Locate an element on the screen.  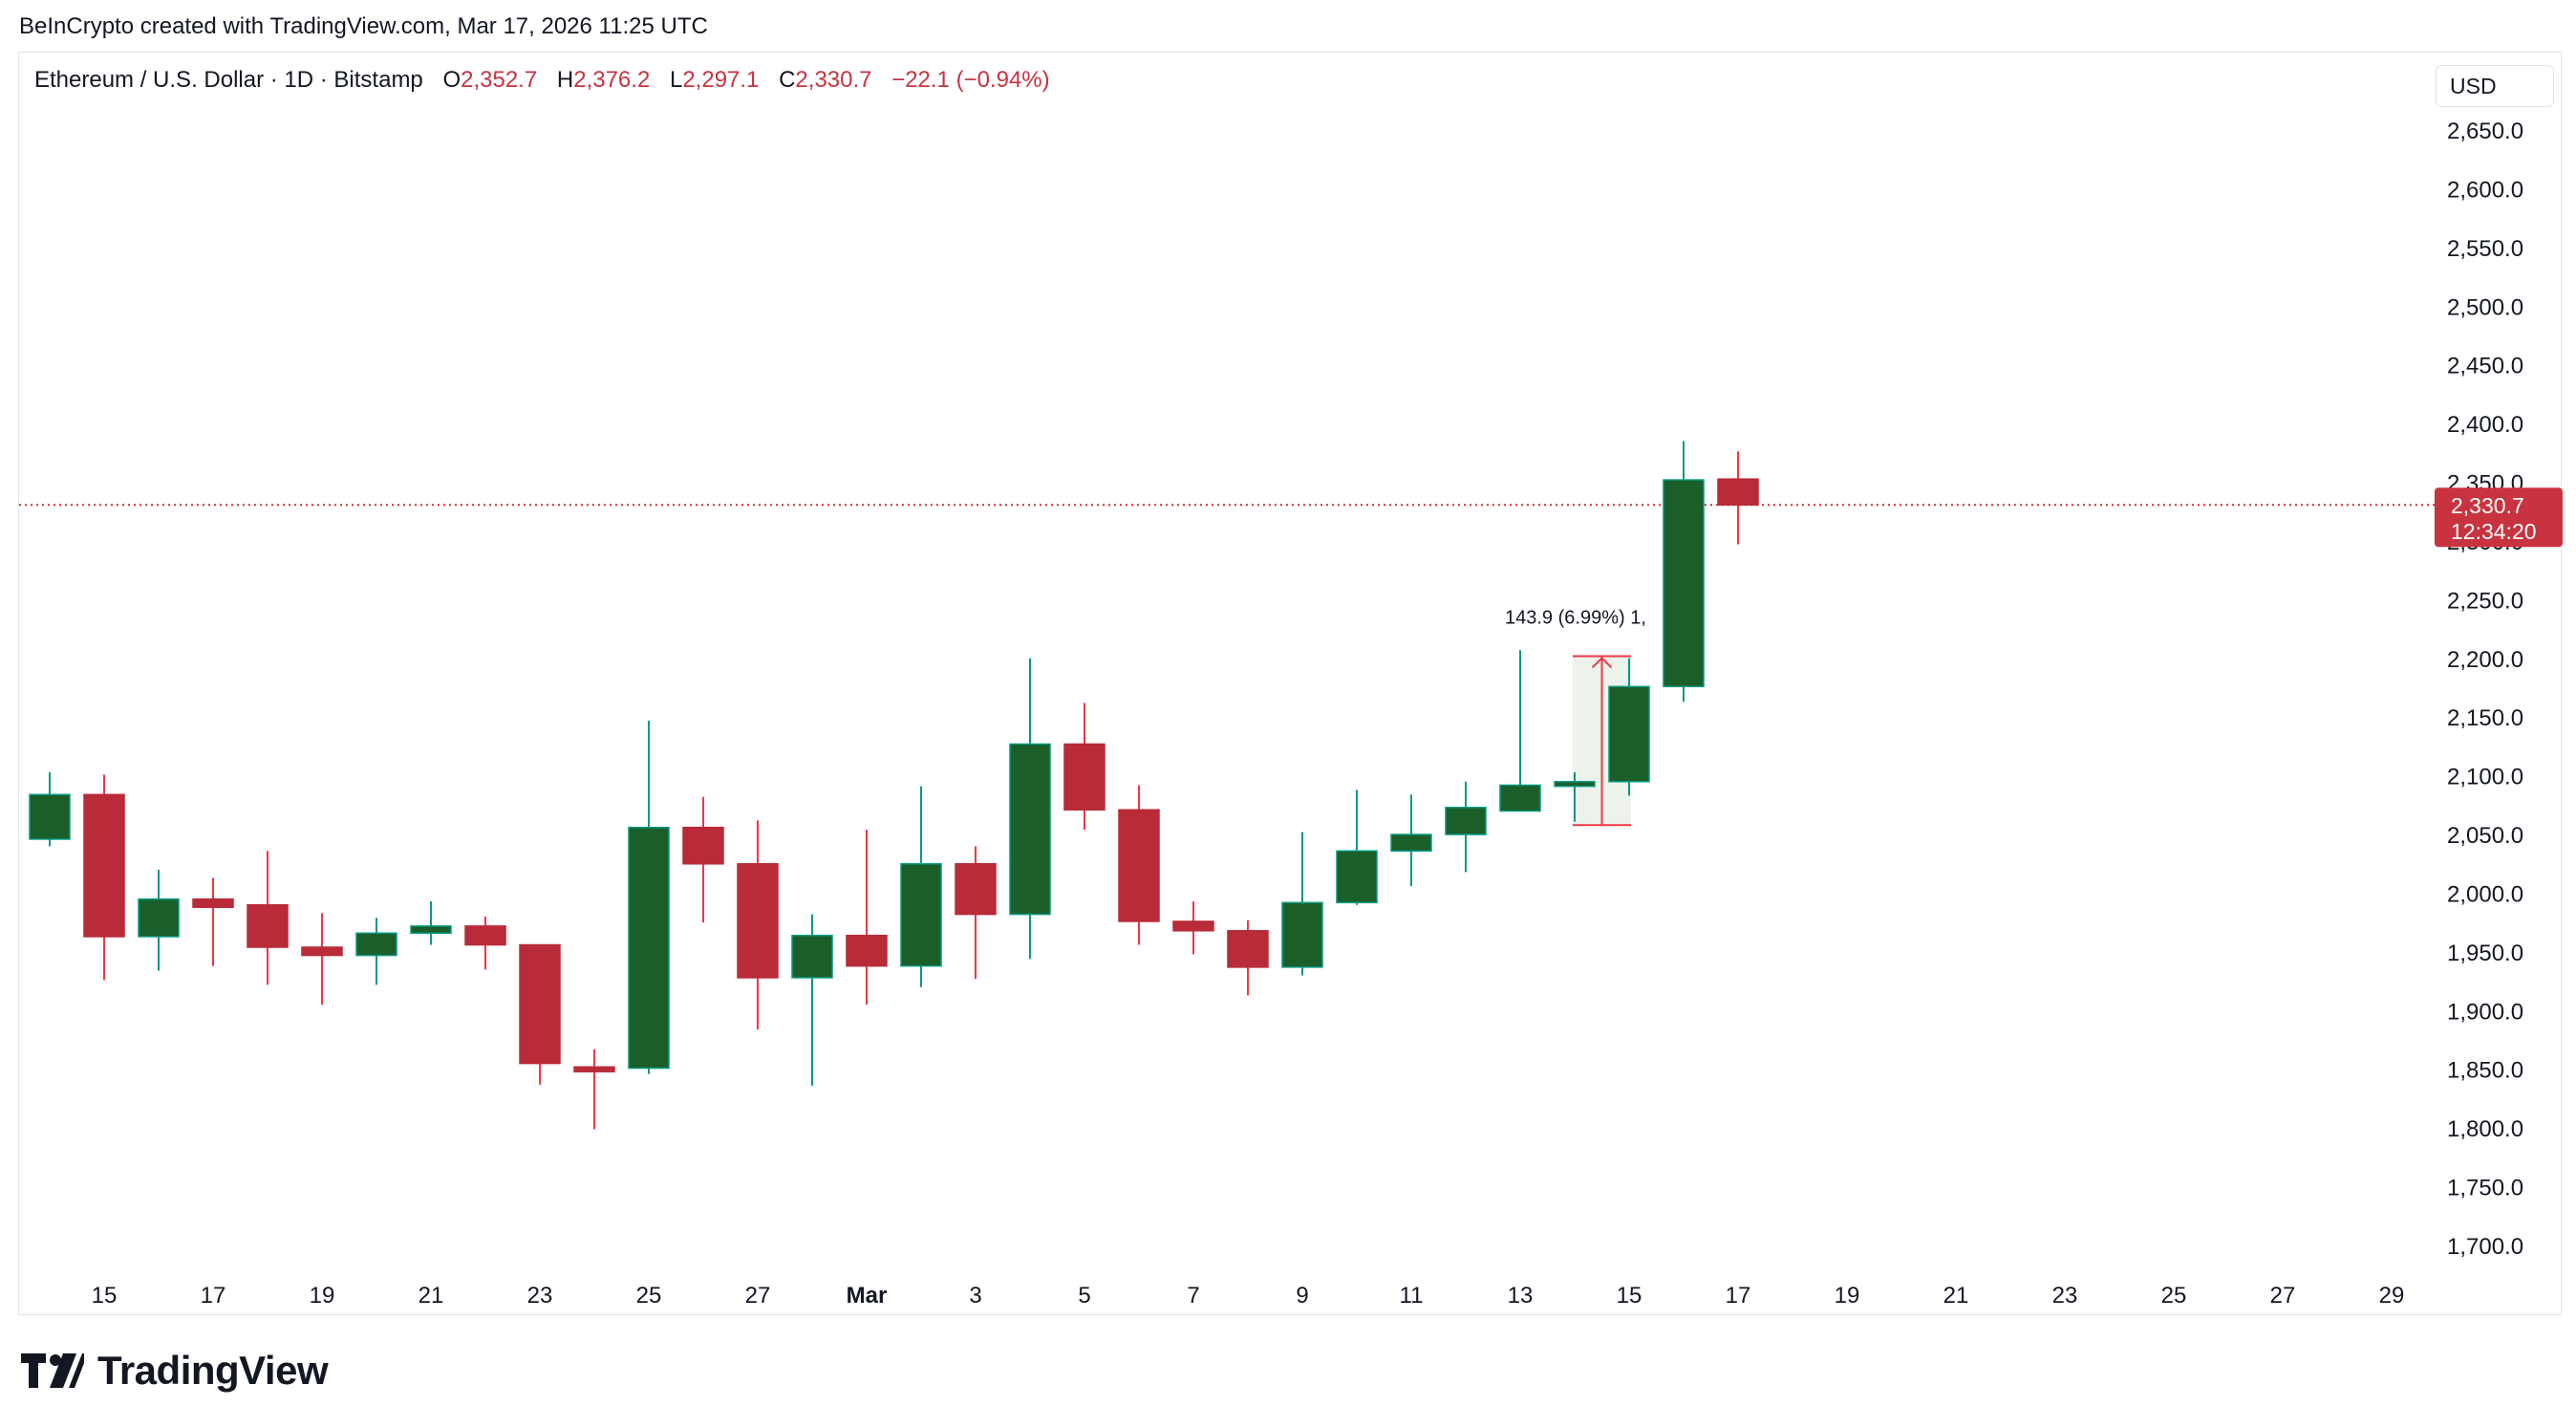
open-value: 2,352.7 is located at coordinates (499, 80).